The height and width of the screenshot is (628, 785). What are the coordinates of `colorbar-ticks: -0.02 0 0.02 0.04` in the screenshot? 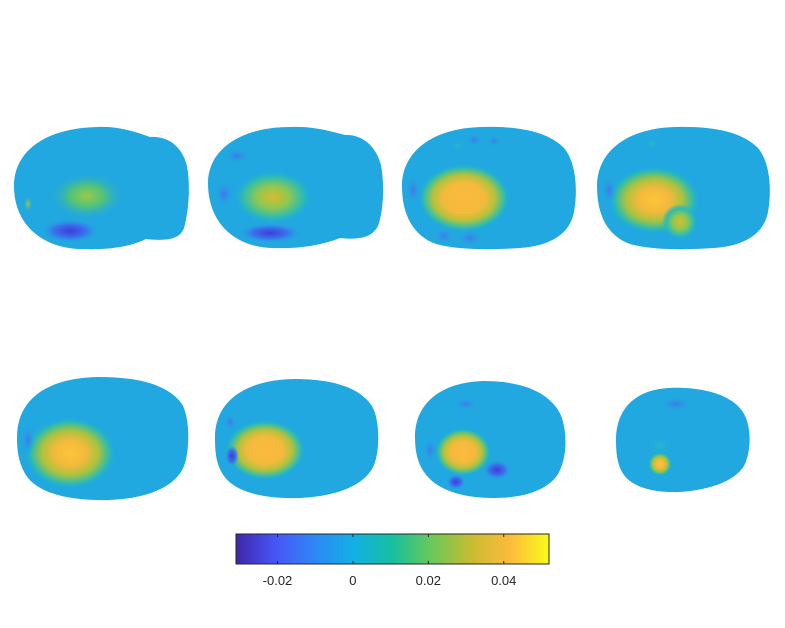 It's located at (389, 561).